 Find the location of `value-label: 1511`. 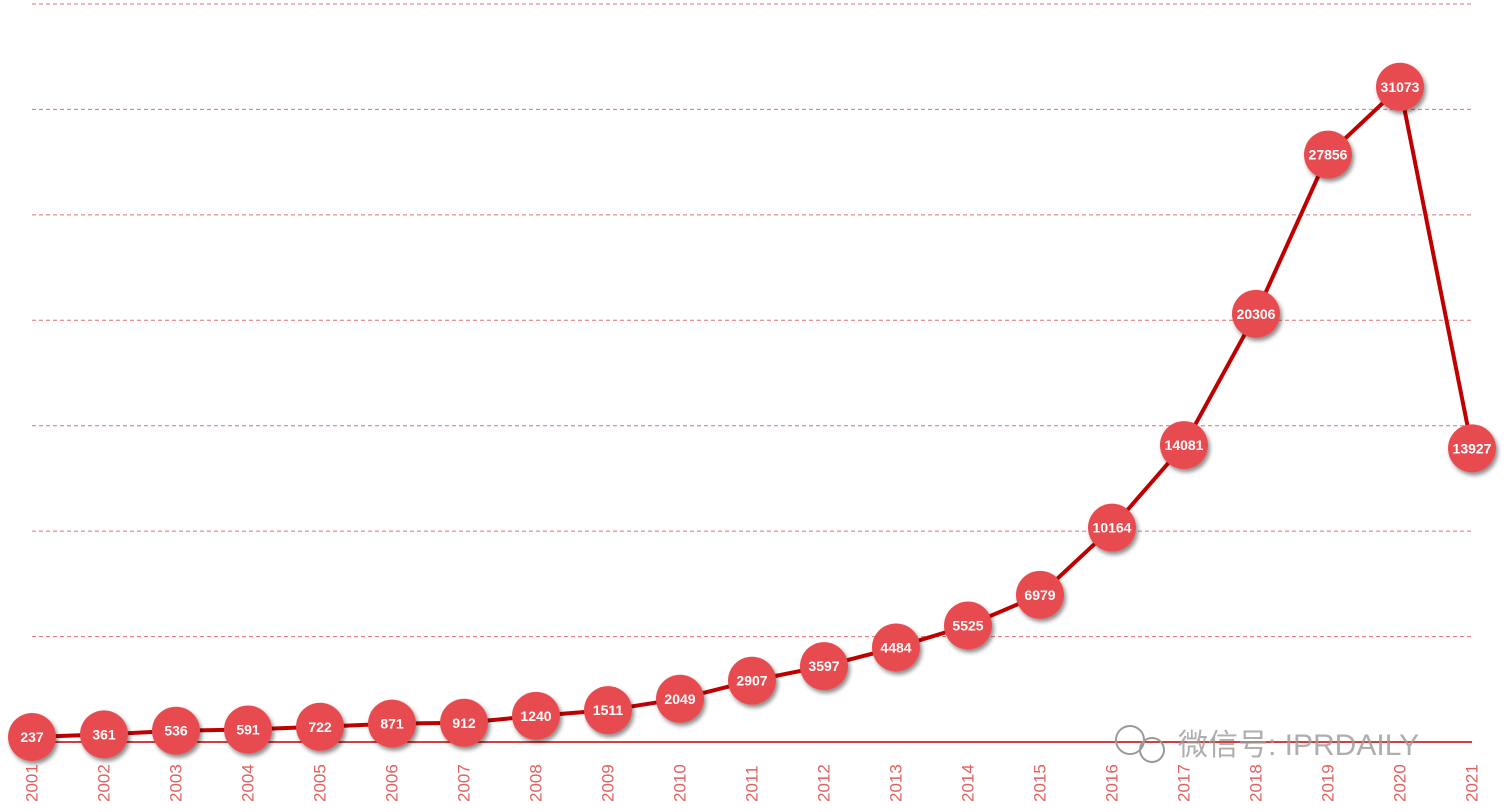

value-label: 1511 is located at coordinates (608, 710).